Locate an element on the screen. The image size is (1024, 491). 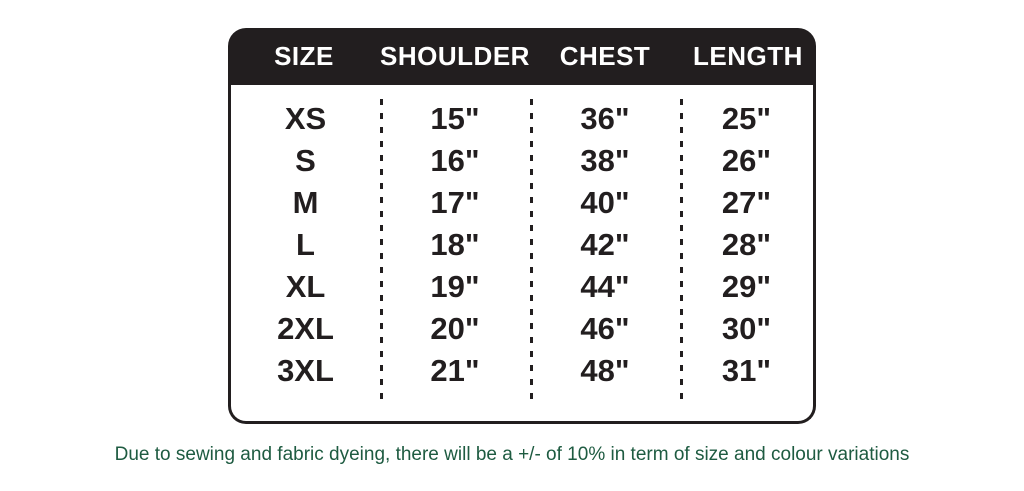
cell-chest: 36" is located at coordinates (605, 118).